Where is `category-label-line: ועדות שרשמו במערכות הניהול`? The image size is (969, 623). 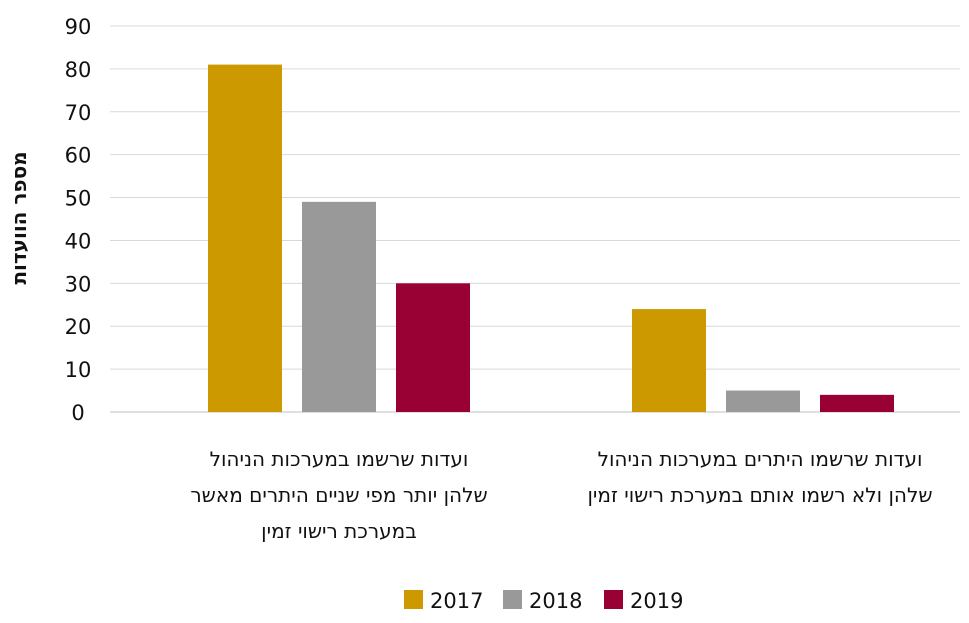
category-label-line: ועדות שרשמו במערכות הניהול is located at coordinates (339, 459).